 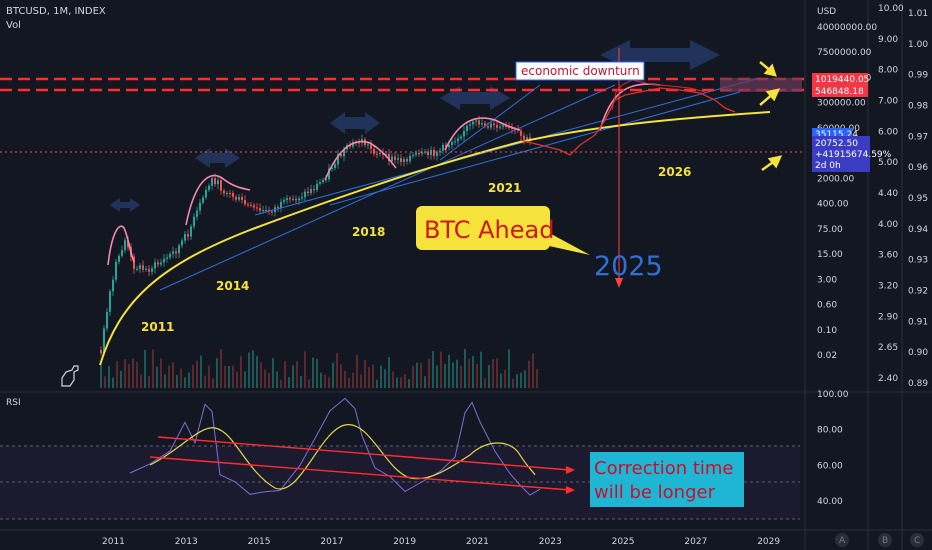 I want to click on rsi-tick: 40.00, so click(x=830, y=502).